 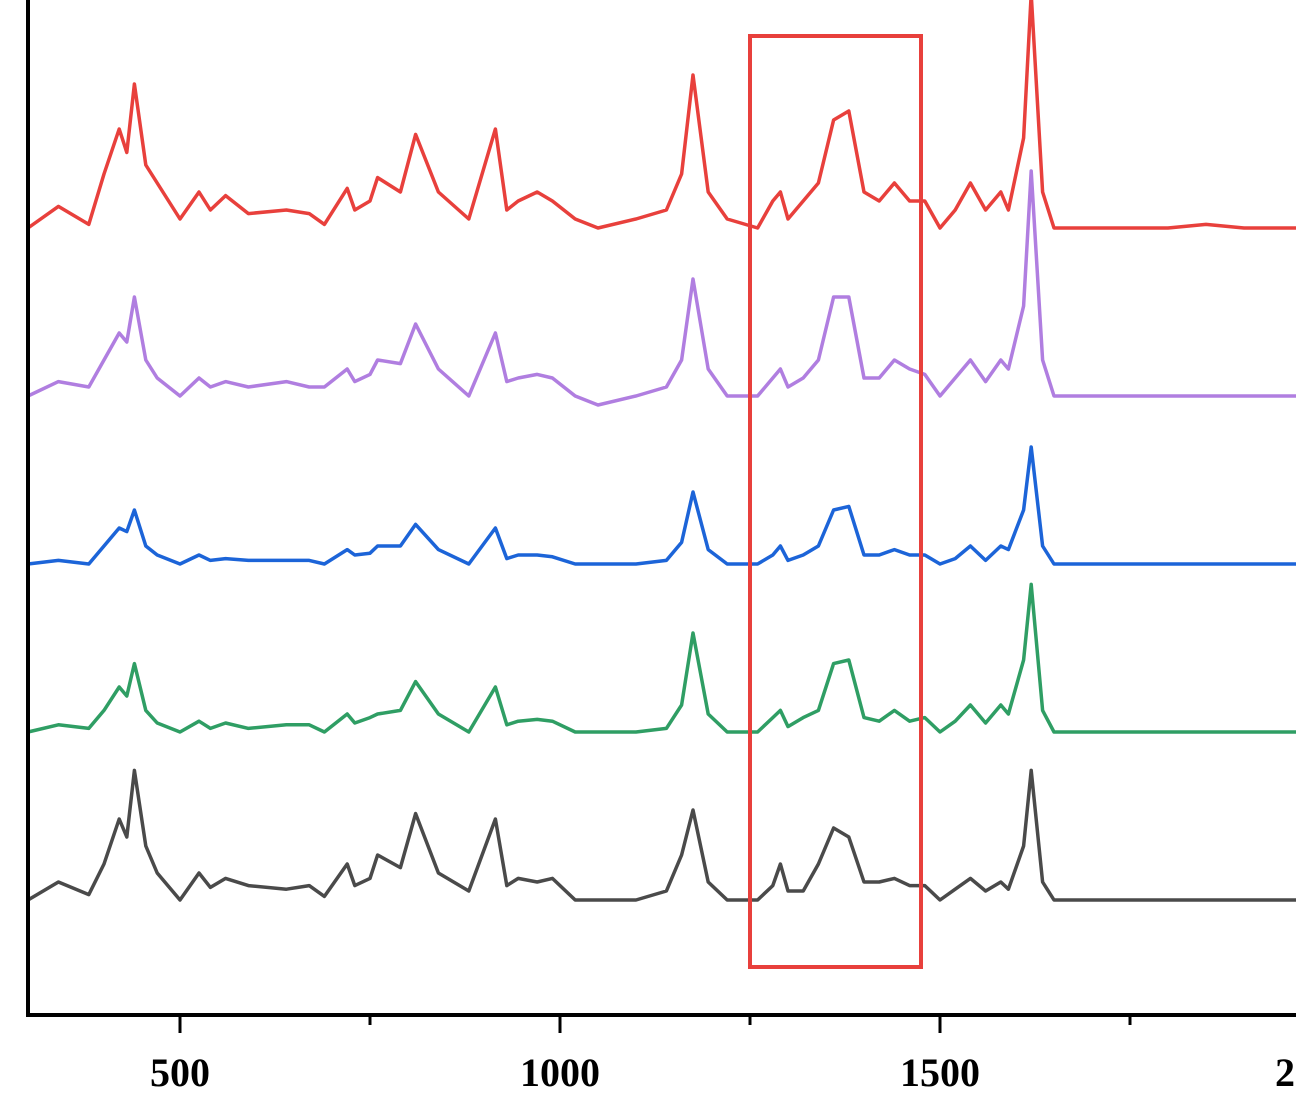 I want to click on x-tick-label-1000: 1000, so click(x=560, y=1072).